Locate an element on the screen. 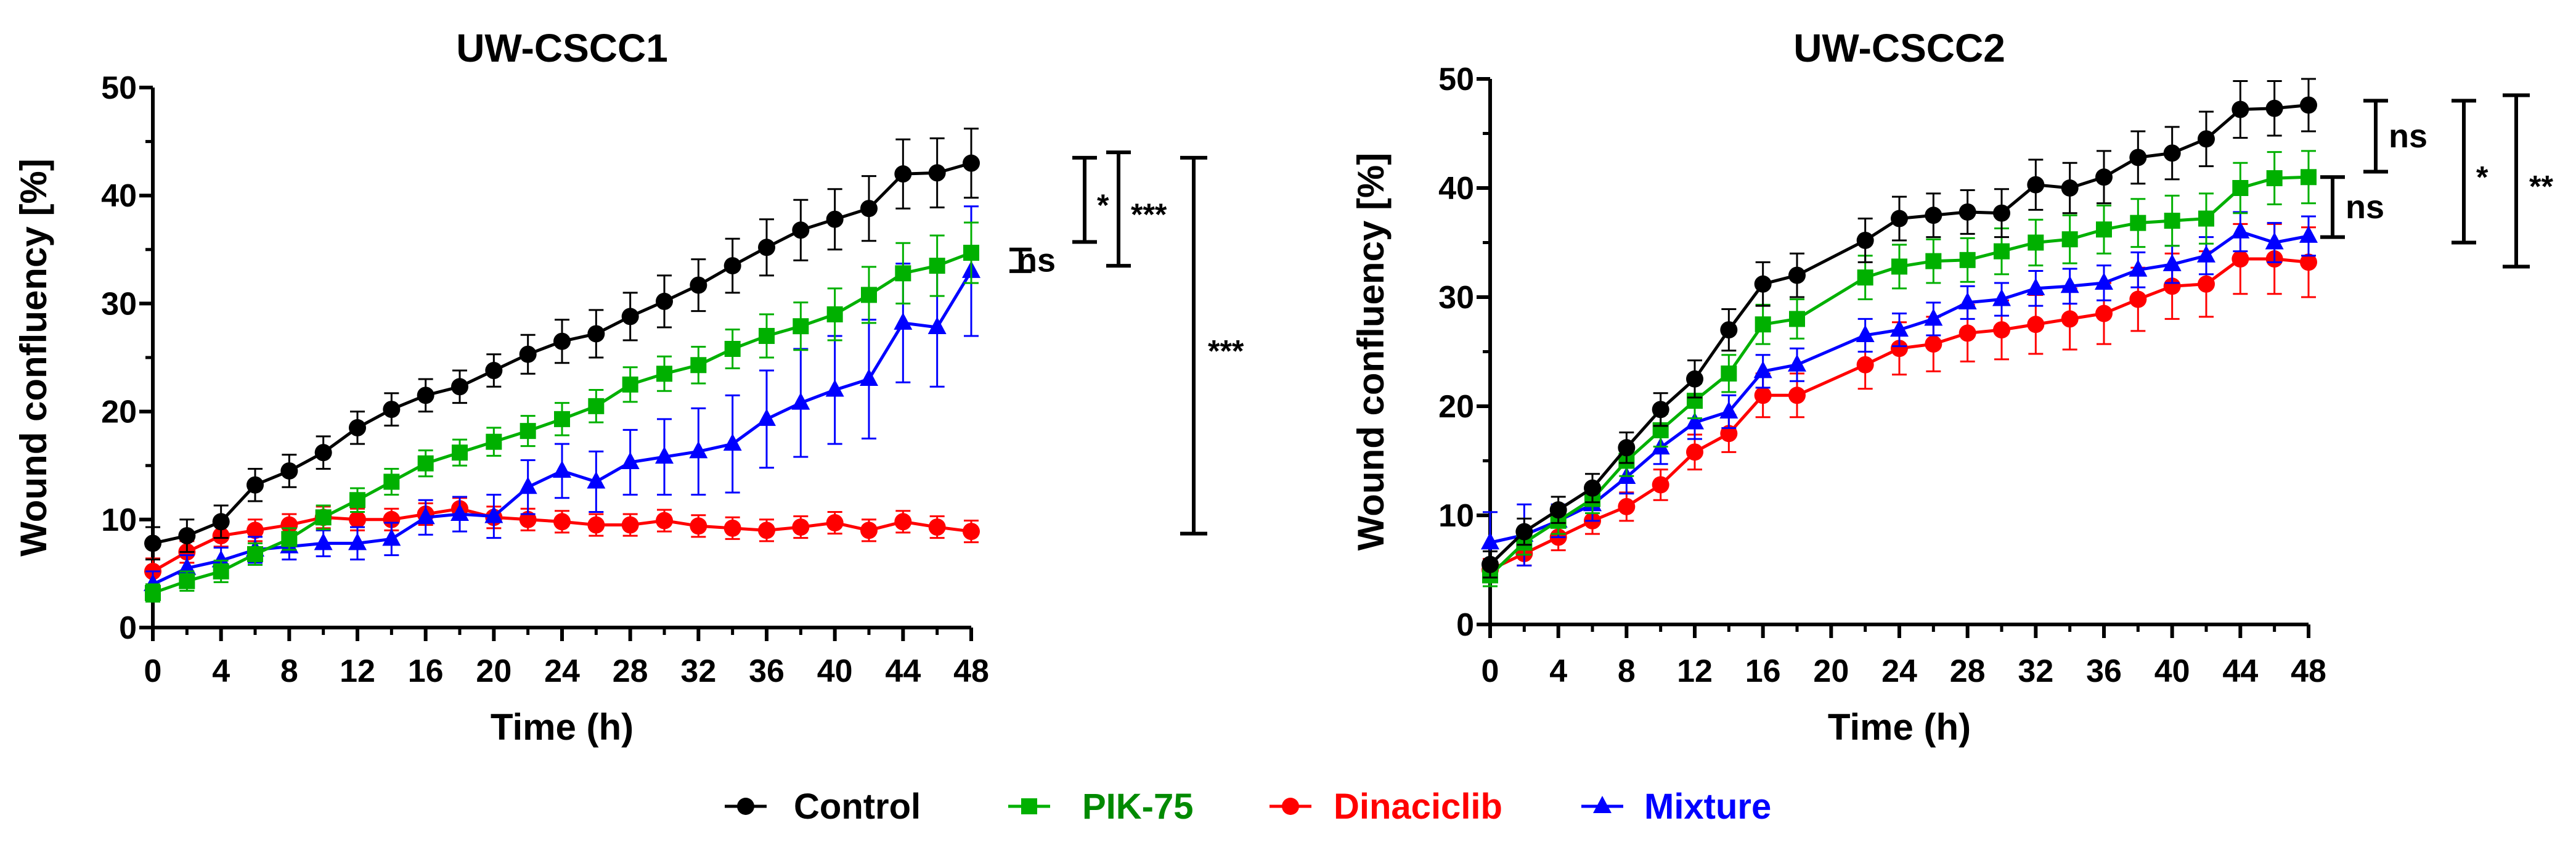 The width and height of the screenshot is (2576, 847). x-tick-label: 8 is located at coordinates (1627, 671).